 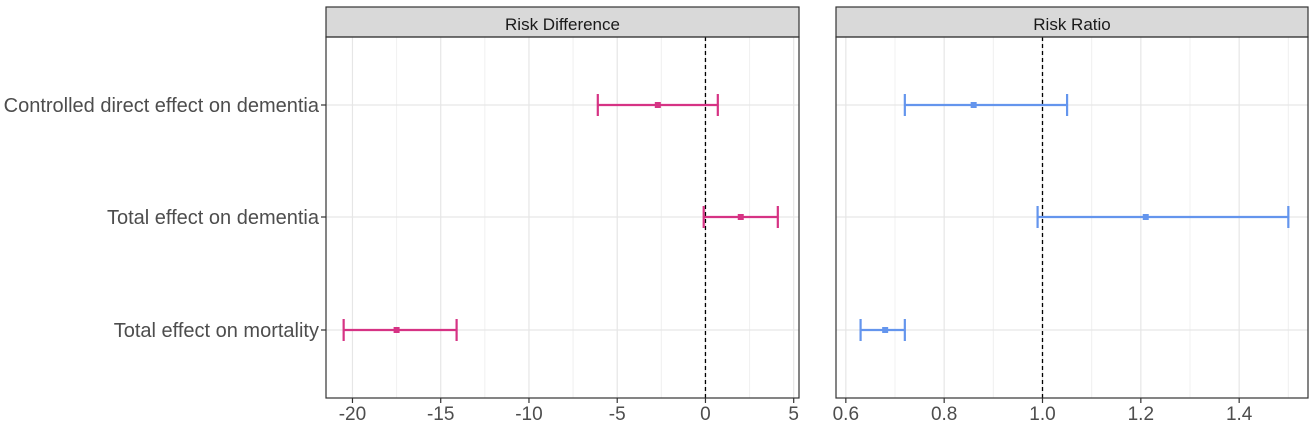 I want to click on x-tick-label: -5, so click(x=617, y=414).